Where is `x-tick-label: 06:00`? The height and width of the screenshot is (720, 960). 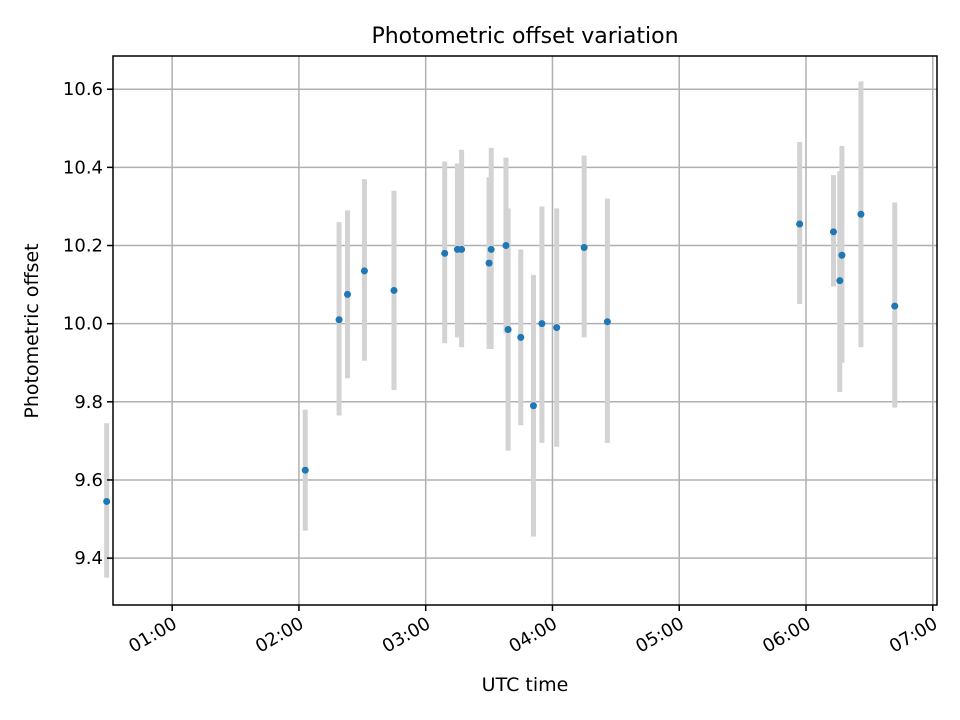 x-tick-label: 06:00 is located at coordinates (786, 635).